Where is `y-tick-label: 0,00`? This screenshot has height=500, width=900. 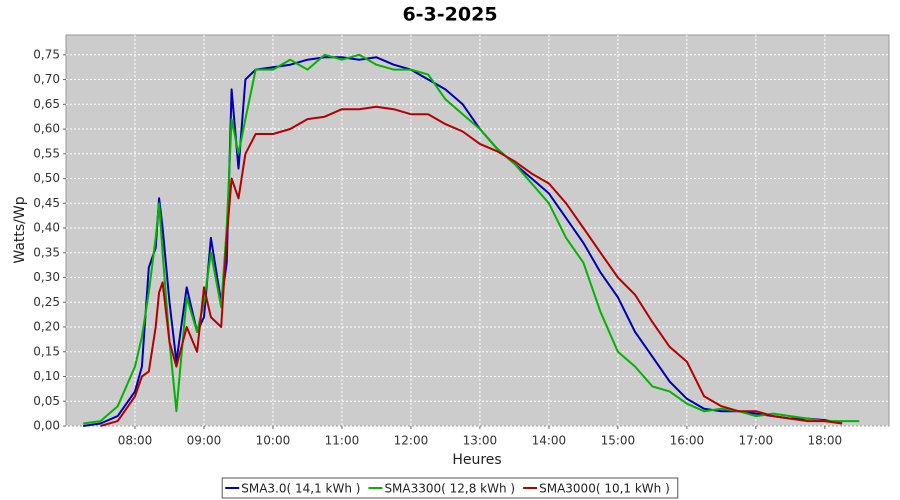
y-tick-label: 0,00 is located at coordinates (46, 426).